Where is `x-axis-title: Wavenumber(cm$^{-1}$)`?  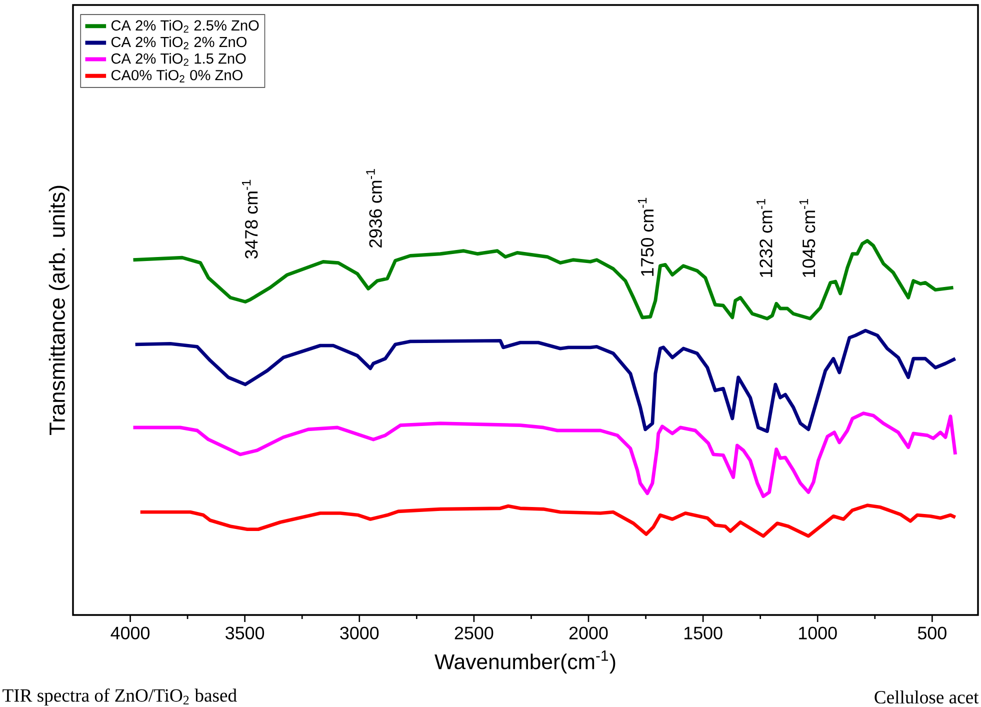 x-axis-title: Wavenumber(cm$^{-1}$) is located at coordinates (525, 662).